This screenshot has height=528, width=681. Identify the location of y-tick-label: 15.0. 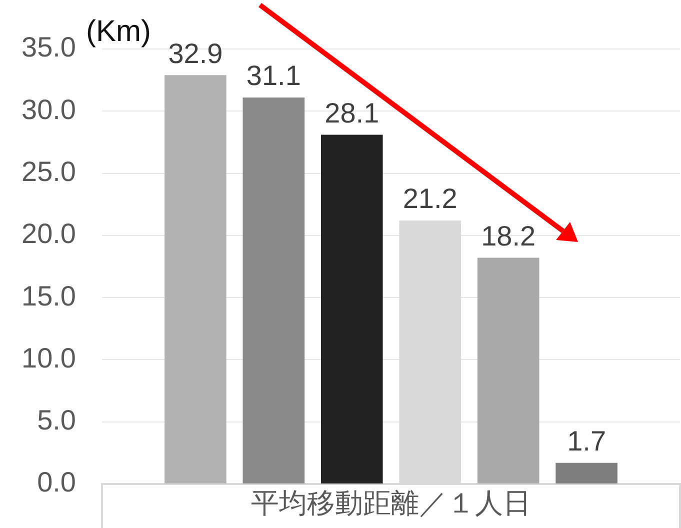
(49, 296).